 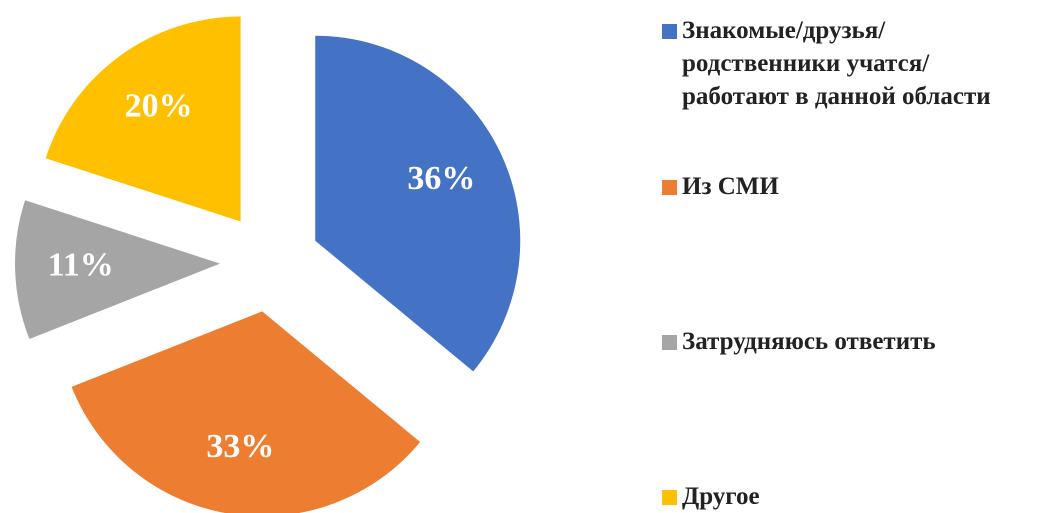 I want to click on slice-label: 36%, so click(x=441, y=178).